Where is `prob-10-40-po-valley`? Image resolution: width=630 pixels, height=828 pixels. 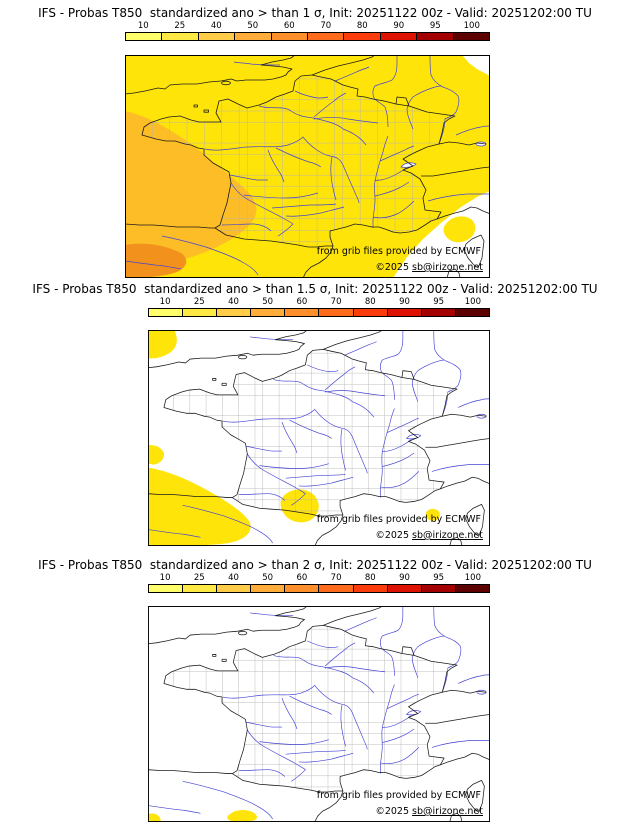 prob-10-40-po-valley is located at coordinates (459, 229).